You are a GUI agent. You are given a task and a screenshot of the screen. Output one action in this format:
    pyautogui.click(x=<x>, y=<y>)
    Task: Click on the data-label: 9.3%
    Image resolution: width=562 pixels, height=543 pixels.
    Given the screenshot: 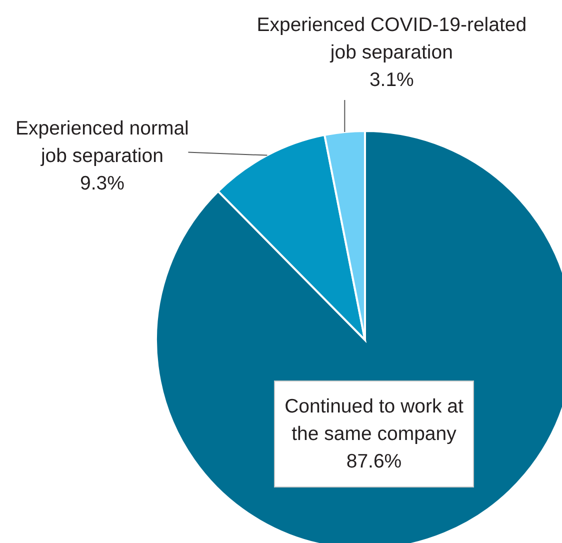 What is the action you would take?
    pyautogui.click(x=102, y=183)
    